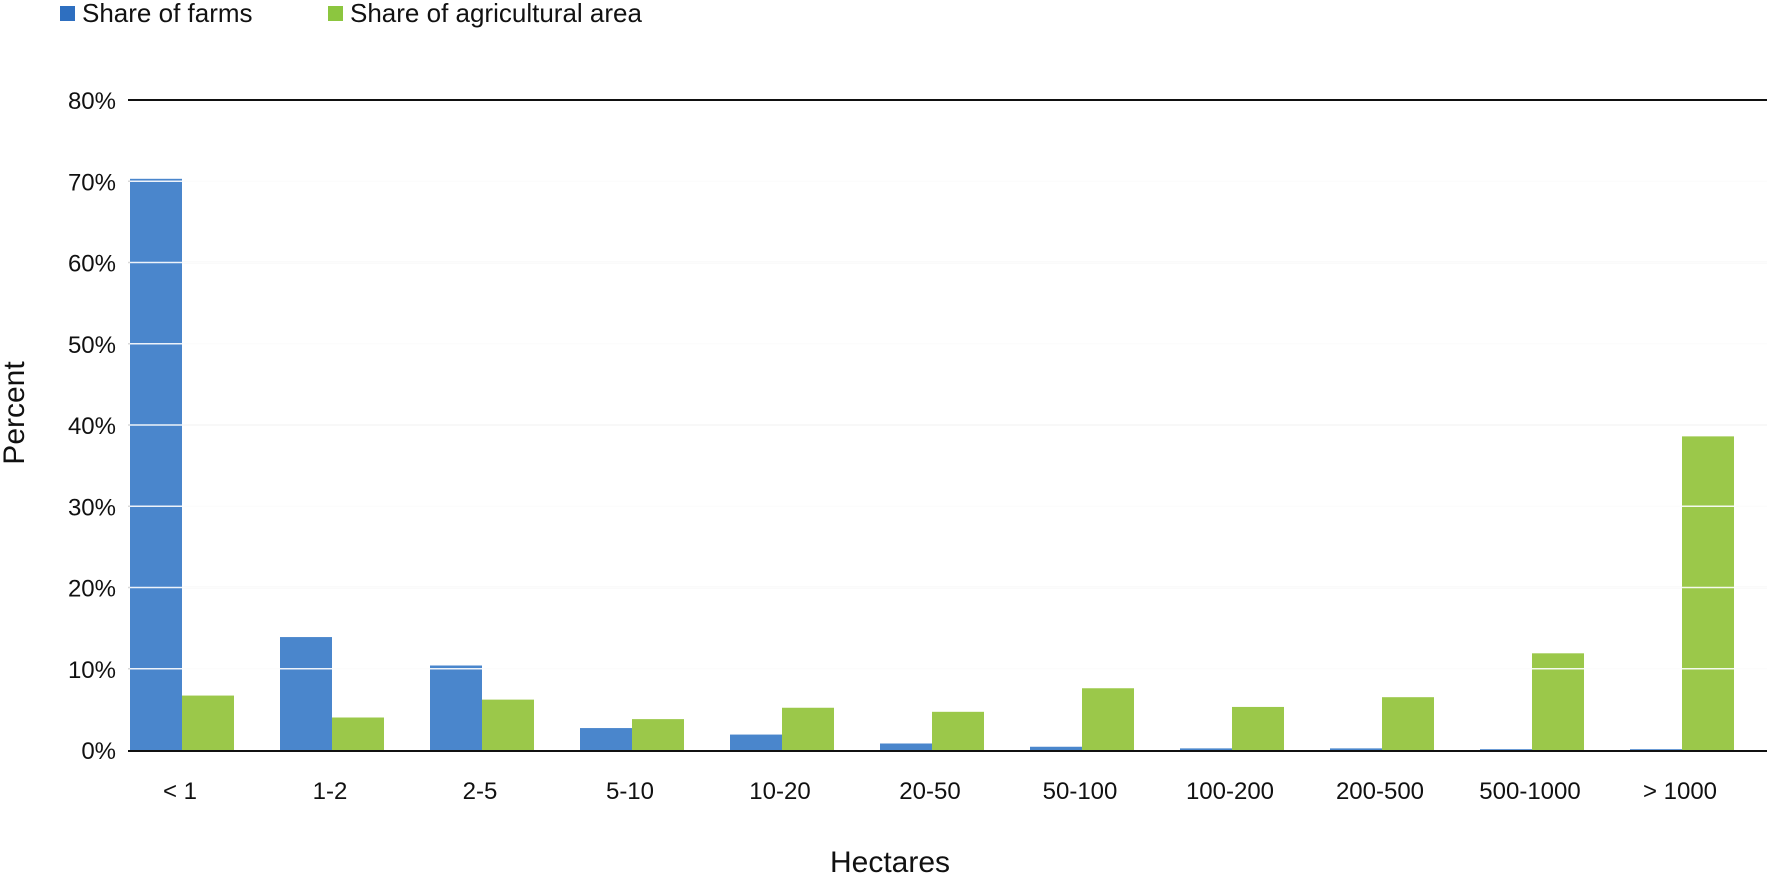 The height and width of the screenshot is (880, 1767). What do you see at coordinates (167, 14) in the screenshot?
I see `legend-label-0: Share of farms` at bounding box center [167, 14].